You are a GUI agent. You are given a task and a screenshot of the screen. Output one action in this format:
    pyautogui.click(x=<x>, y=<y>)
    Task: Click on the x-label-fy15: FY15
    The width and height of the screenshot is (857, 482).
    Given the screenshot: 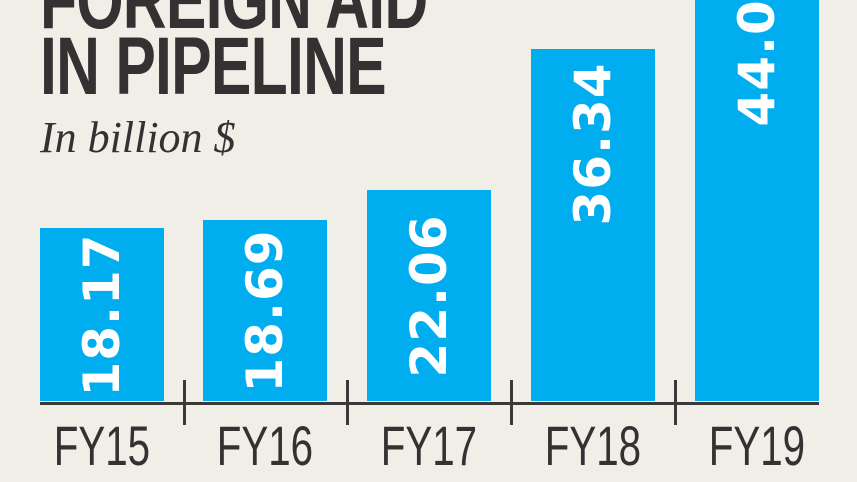 What is the action you would take?
    pyautogui.click(x=102, y=446)
    